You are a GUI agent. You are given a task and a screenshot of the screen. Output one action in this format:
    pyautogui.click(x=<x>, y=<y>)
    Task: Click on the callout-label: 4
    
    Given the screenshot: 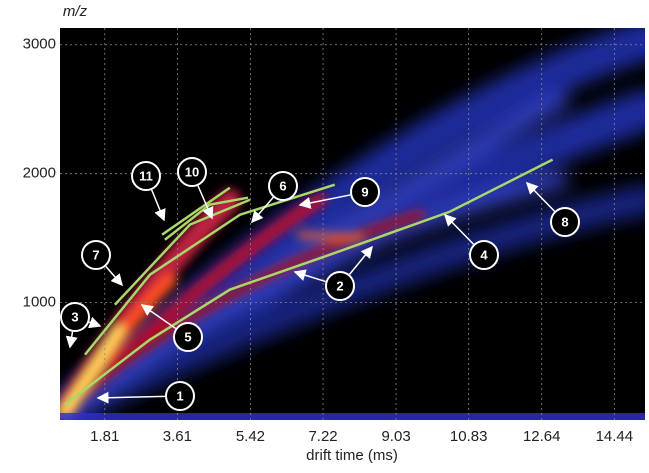 What is the action you would take?
    pyautogui.click(x=484, y=254)
    